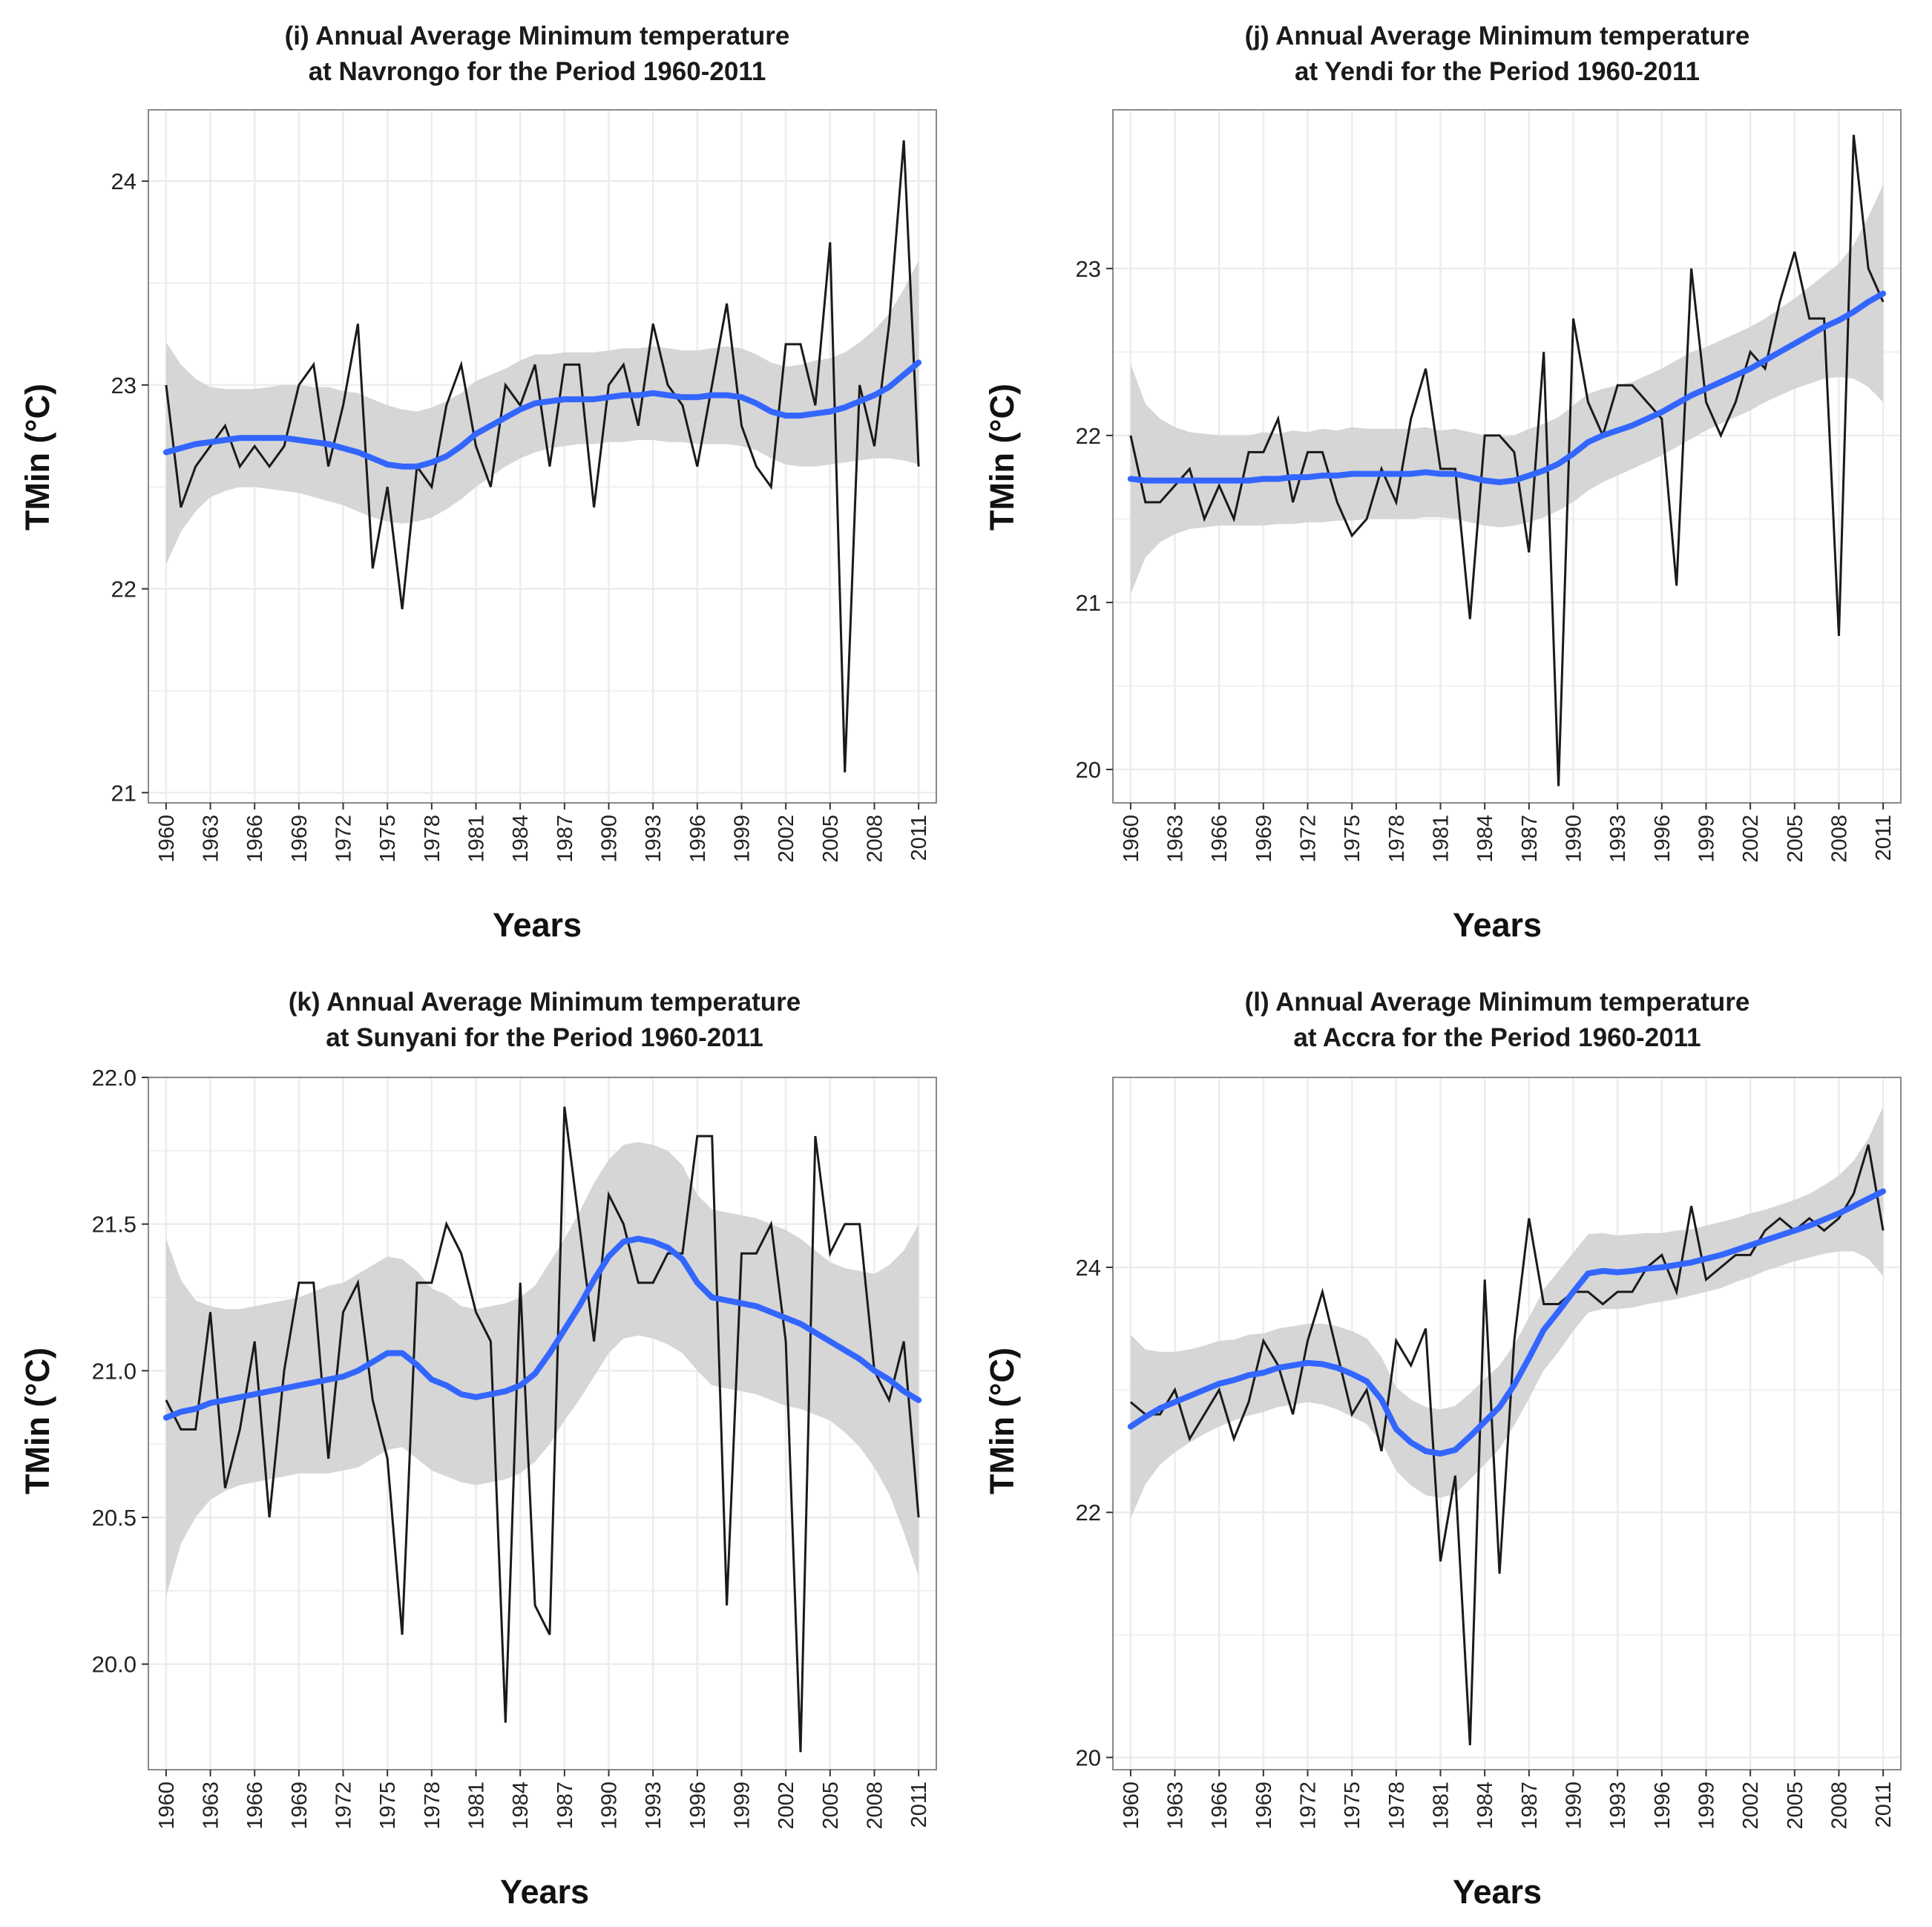  What do you see at coordinates (124, 793) in the screenshot?
I see `y-tick-label: 21` at bounding box center [124, 793].